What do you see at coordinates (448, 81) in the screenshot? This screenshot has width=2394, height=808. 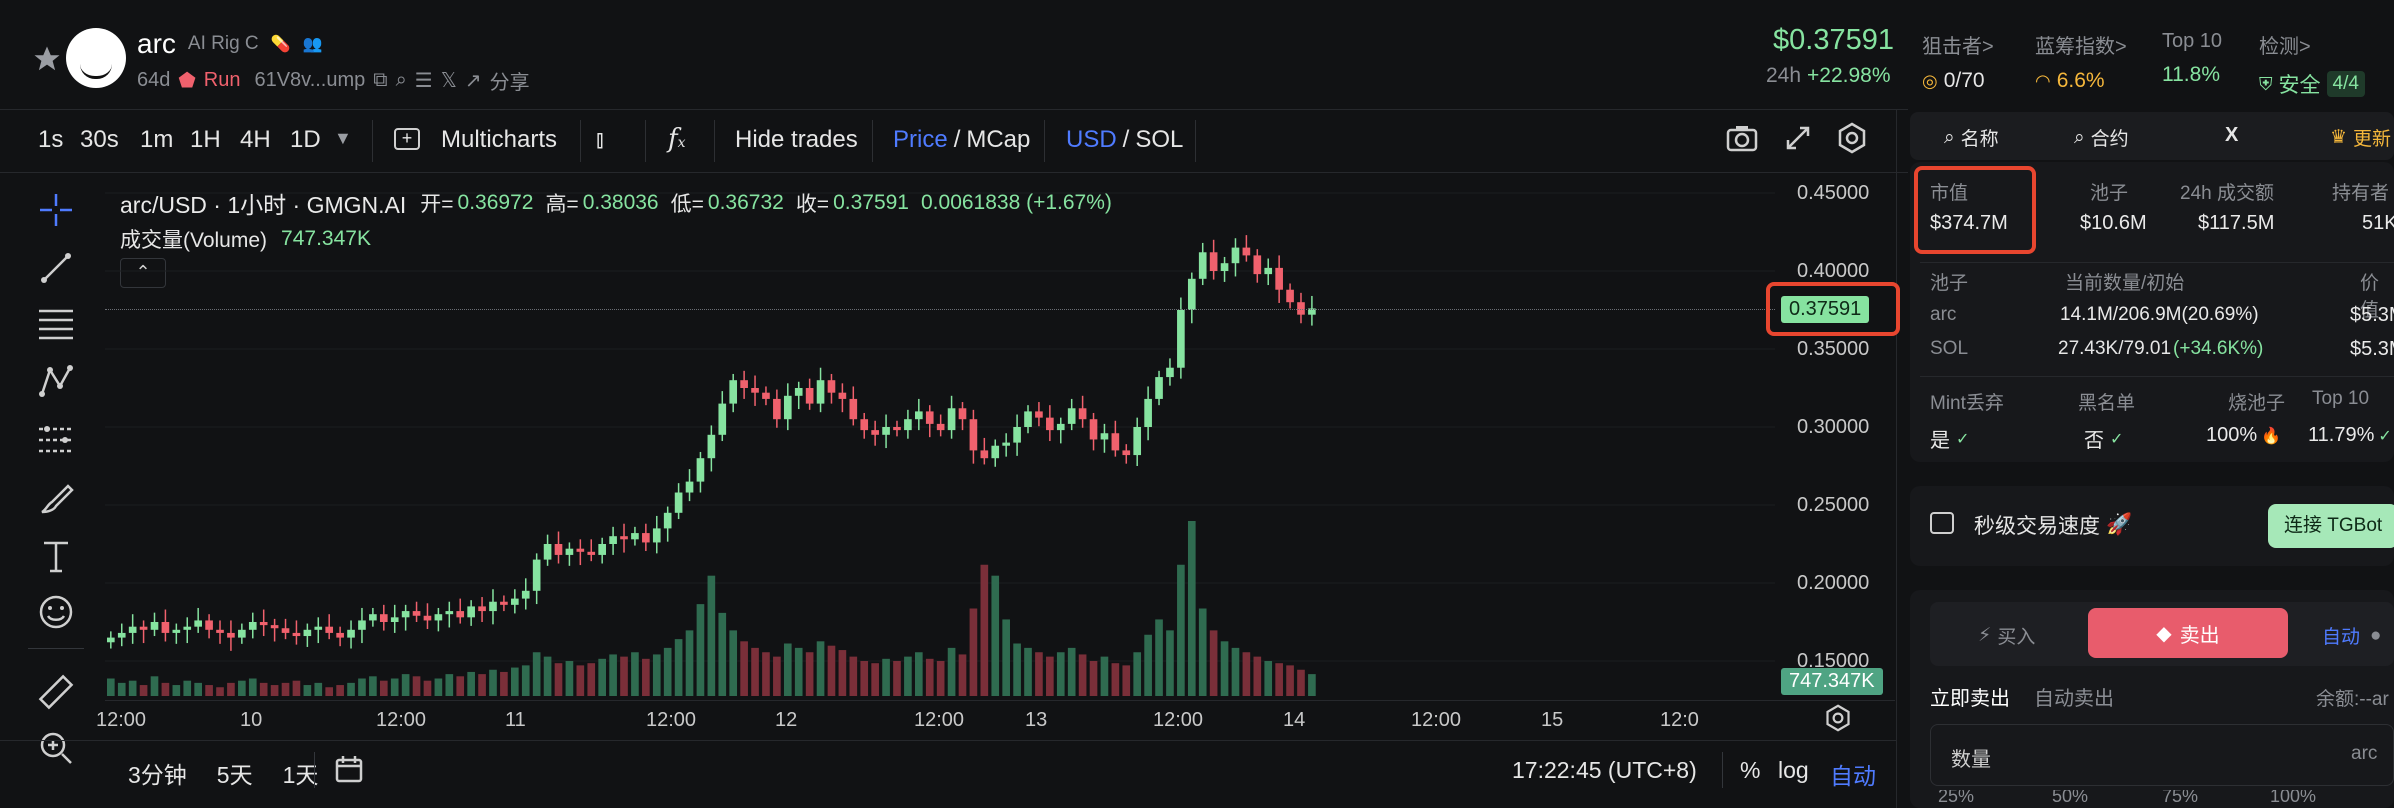 I see `x-icon: 𝕏` at bounding box center [448, 81].